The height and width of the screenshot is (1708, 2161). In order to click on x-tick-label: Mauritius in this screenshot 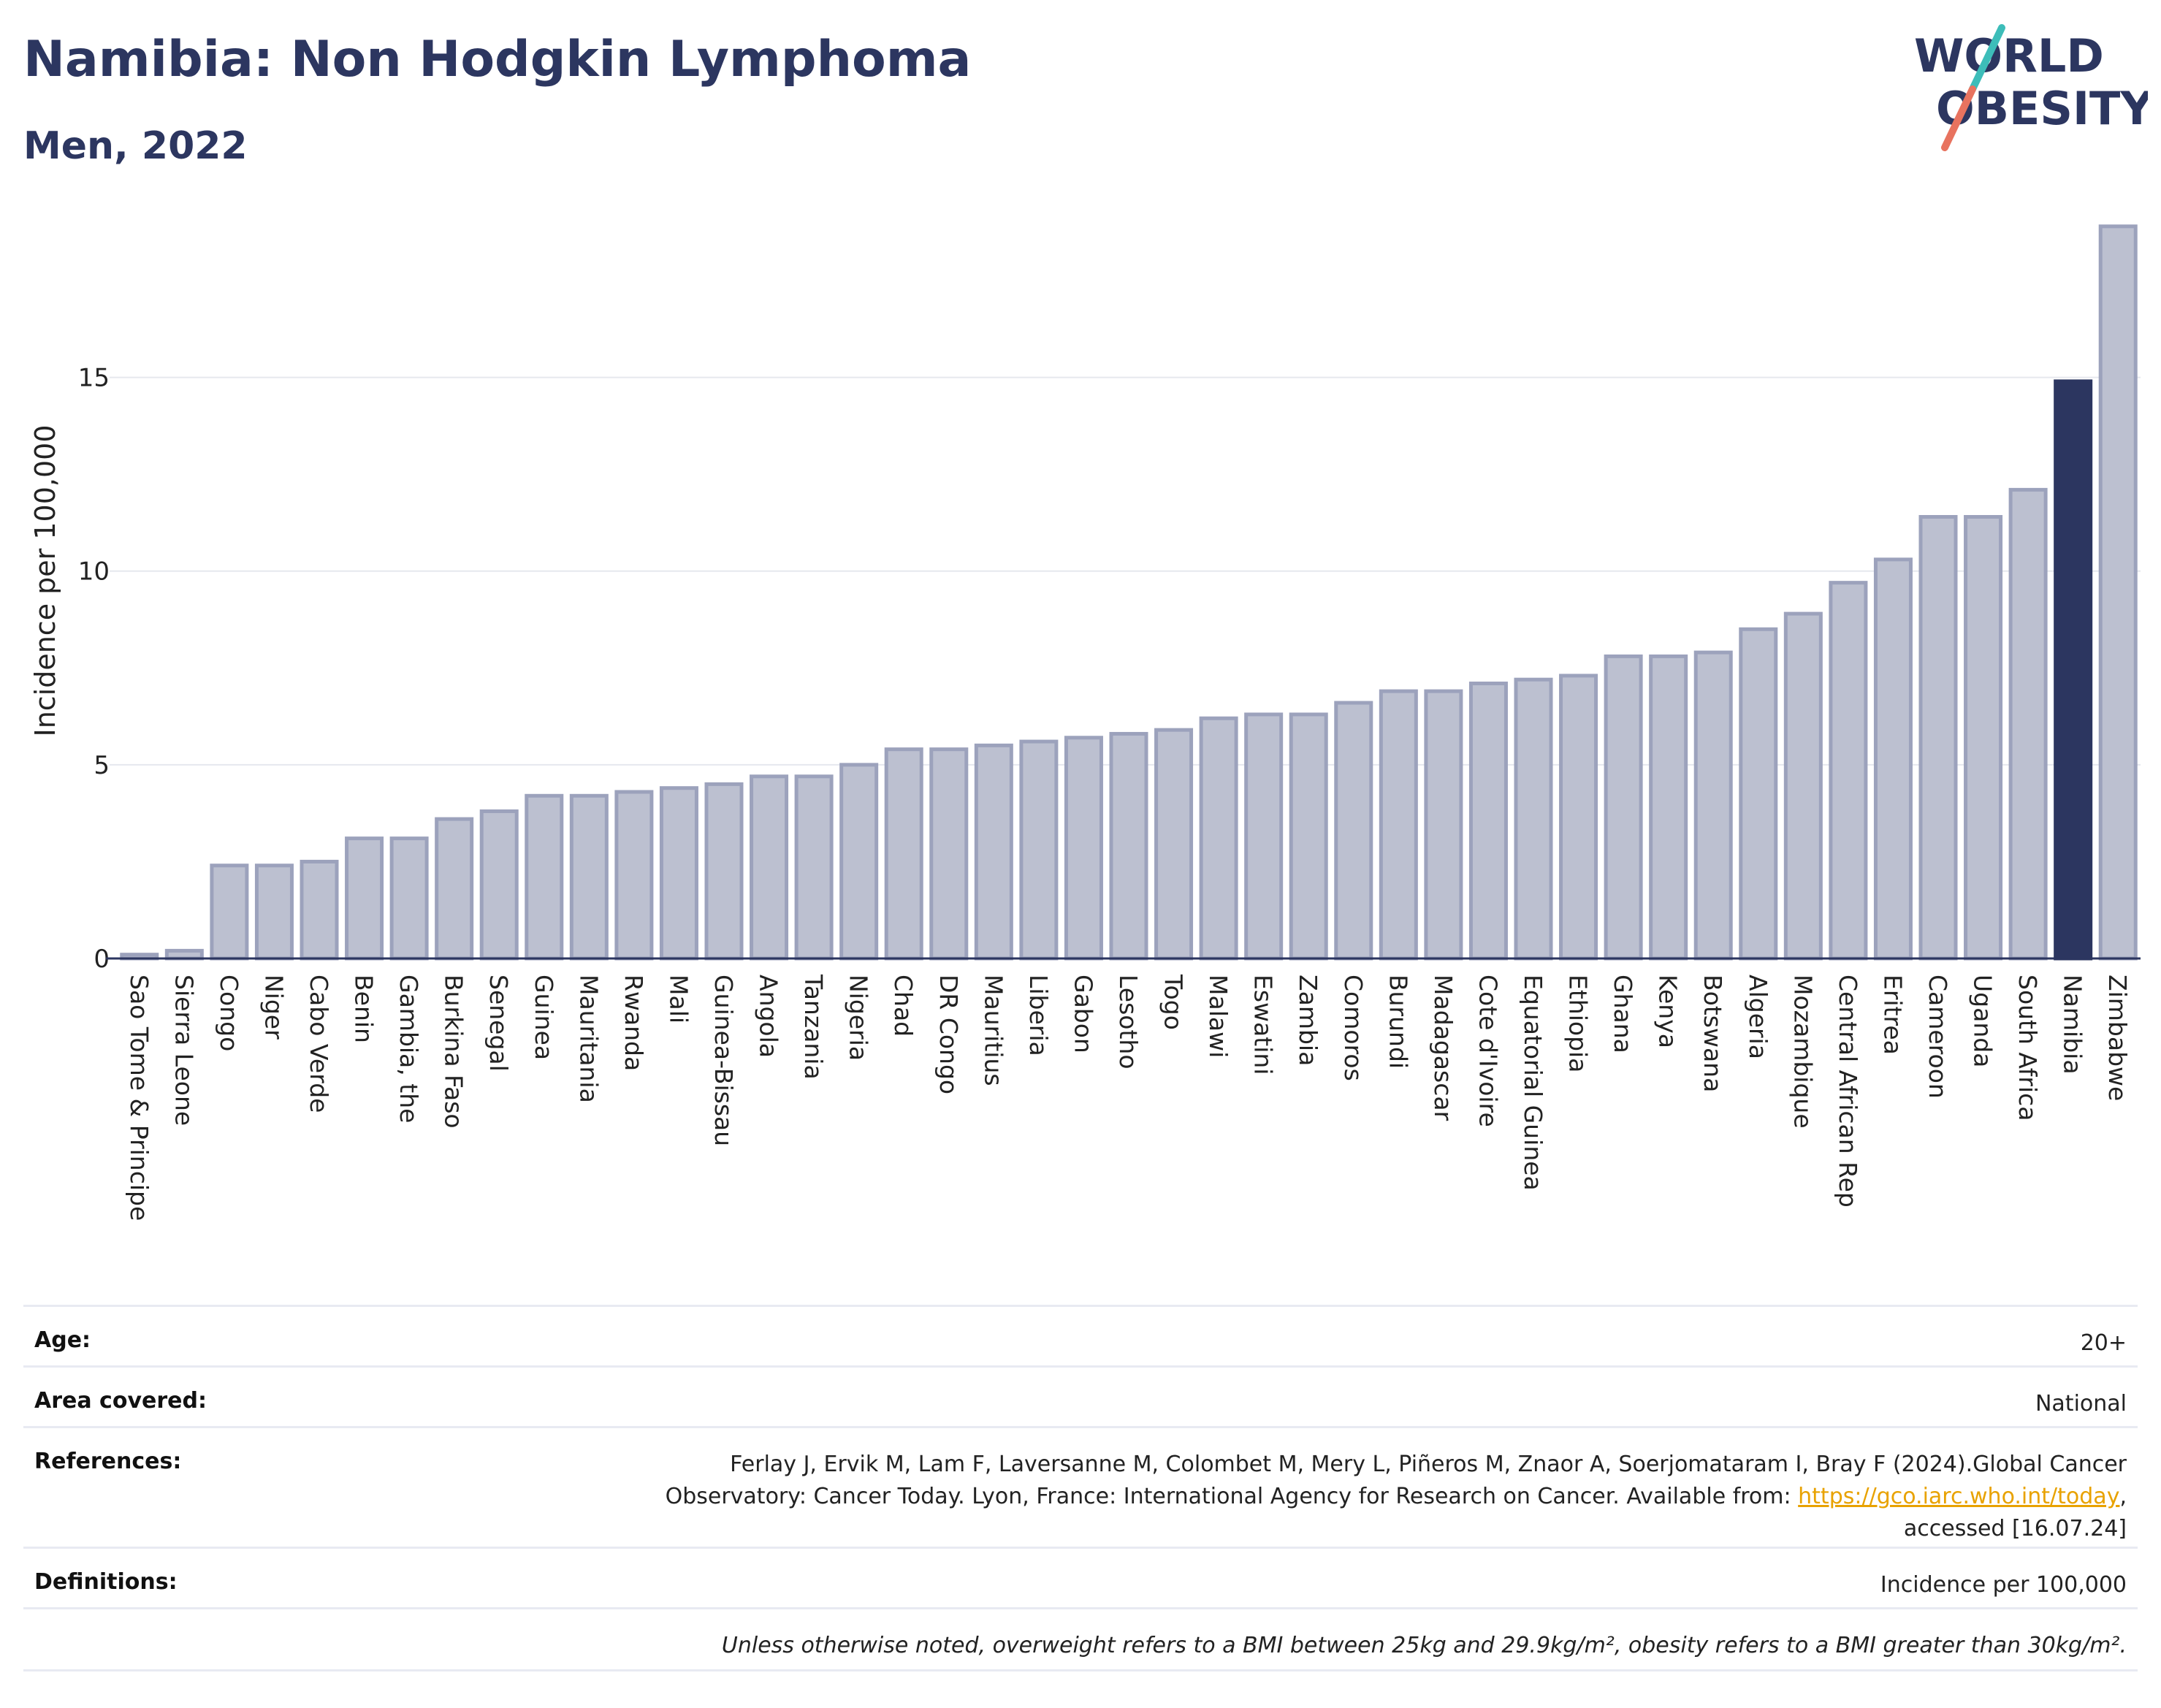, I will do `click(993, 1030)`.